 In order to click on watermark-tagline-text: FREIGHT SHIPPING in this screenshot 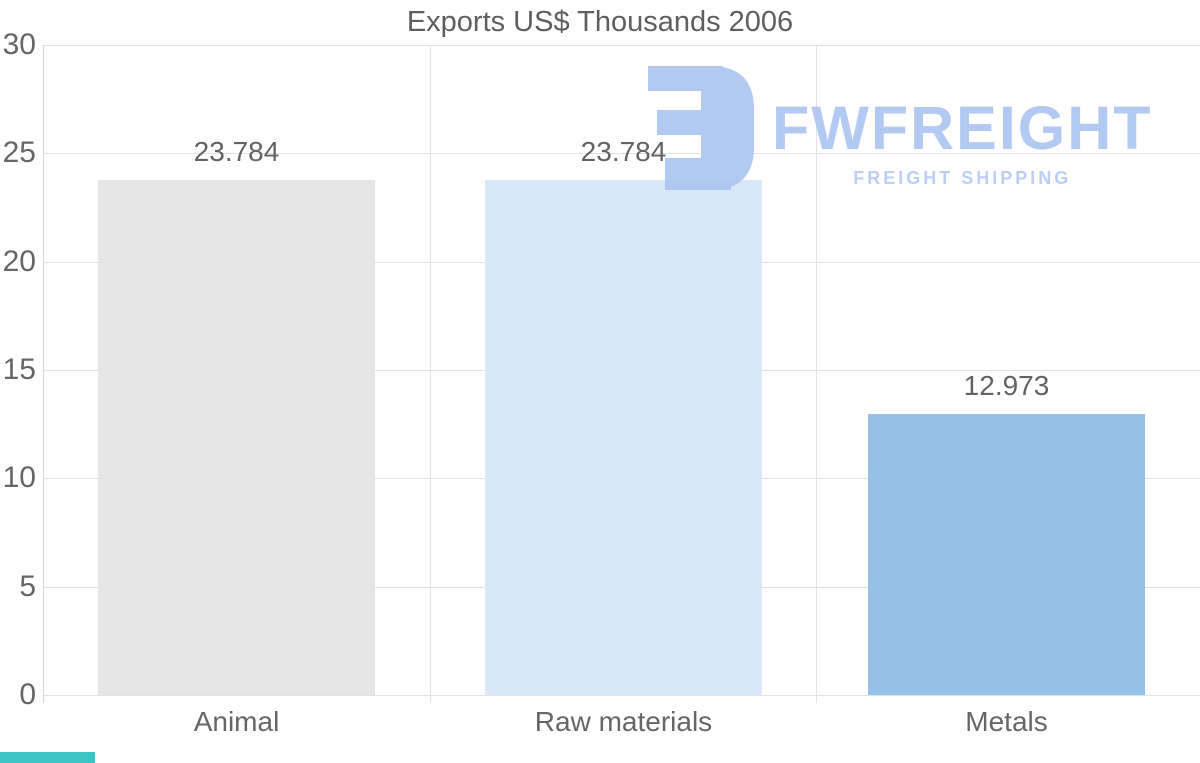, I will do `click(962, 178)`.